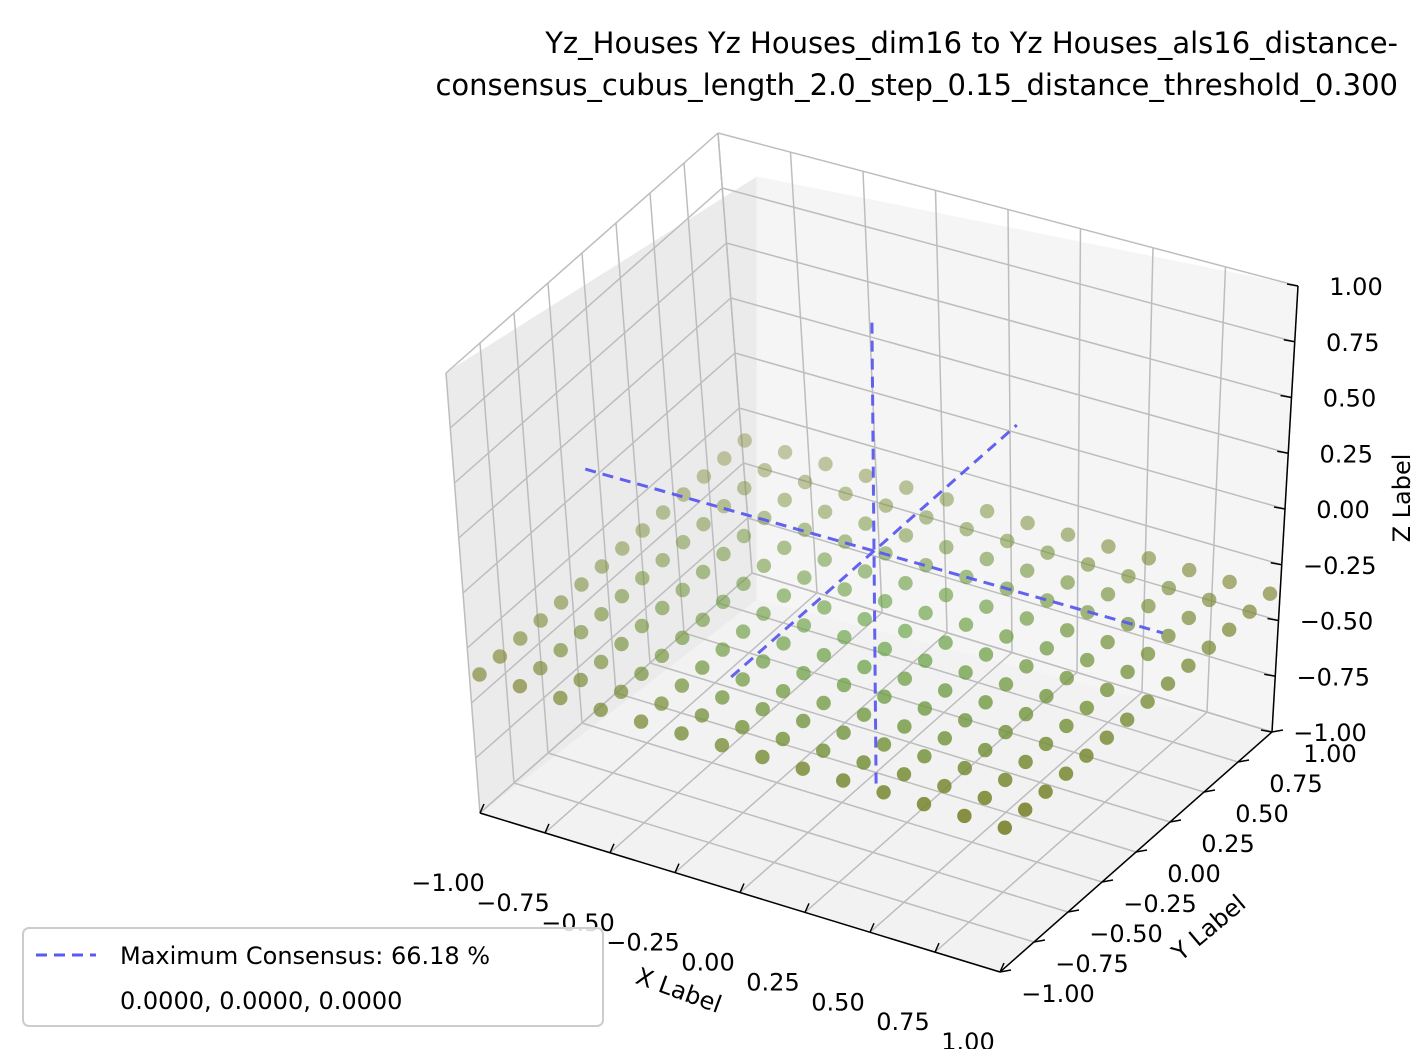 The width and height of the screenshot is (1423, 1049). I want to click on consensus-z-line, so click(874, 551).